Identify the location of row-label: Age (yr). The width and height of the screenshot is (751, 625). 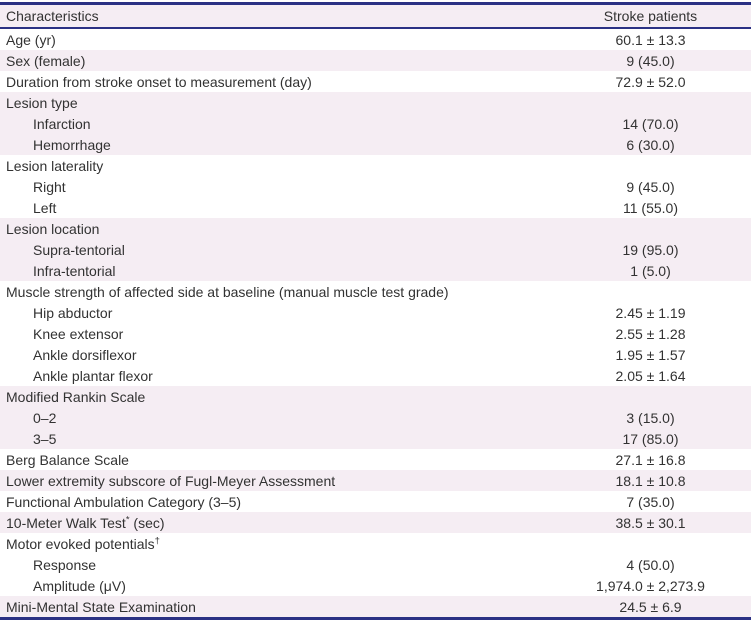
(31, 39).